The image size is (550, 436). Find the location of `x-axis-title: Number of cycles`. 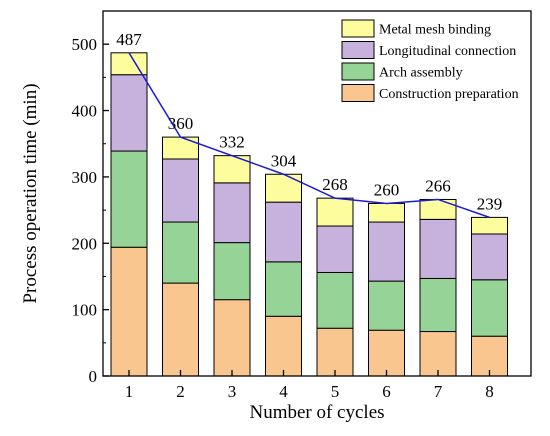

x-axis-title: Number of cycles is located at coordinates (316, 412).